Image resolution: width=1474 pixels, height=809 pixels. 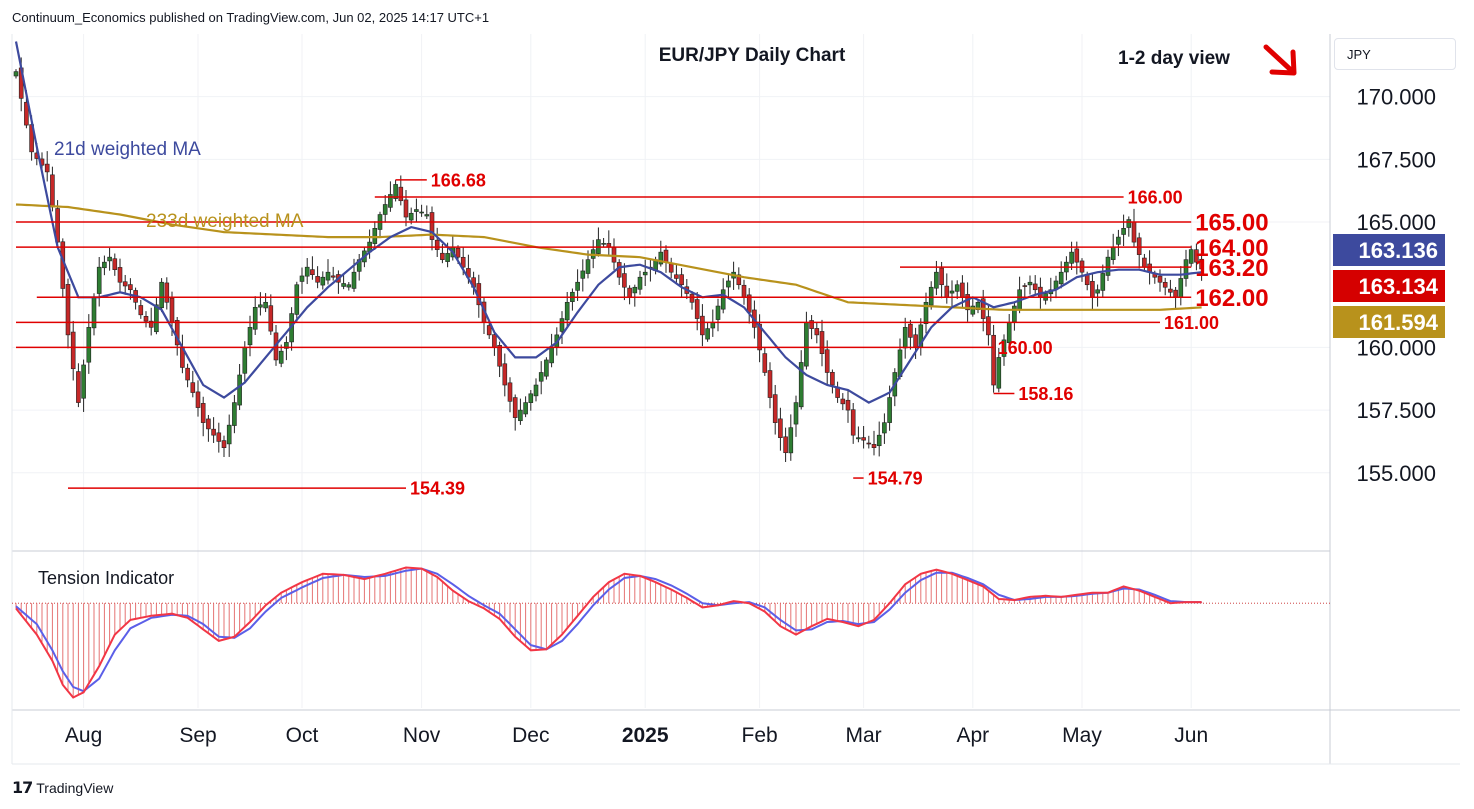 I want to click on chart-subtitle: 1-2 day view, so click(x=1174, y=58).